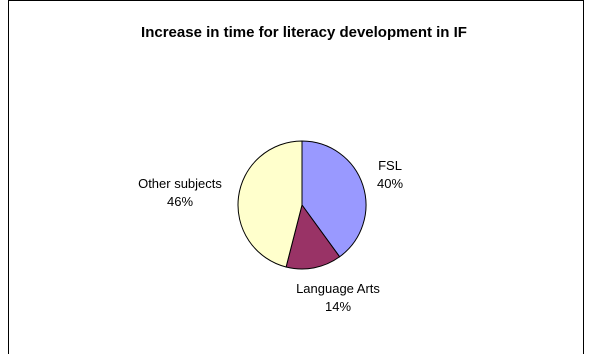 The height and width of the screenshot is (354, 592). I want to click on slice-label-fsl: FSL, so click(390, 165).